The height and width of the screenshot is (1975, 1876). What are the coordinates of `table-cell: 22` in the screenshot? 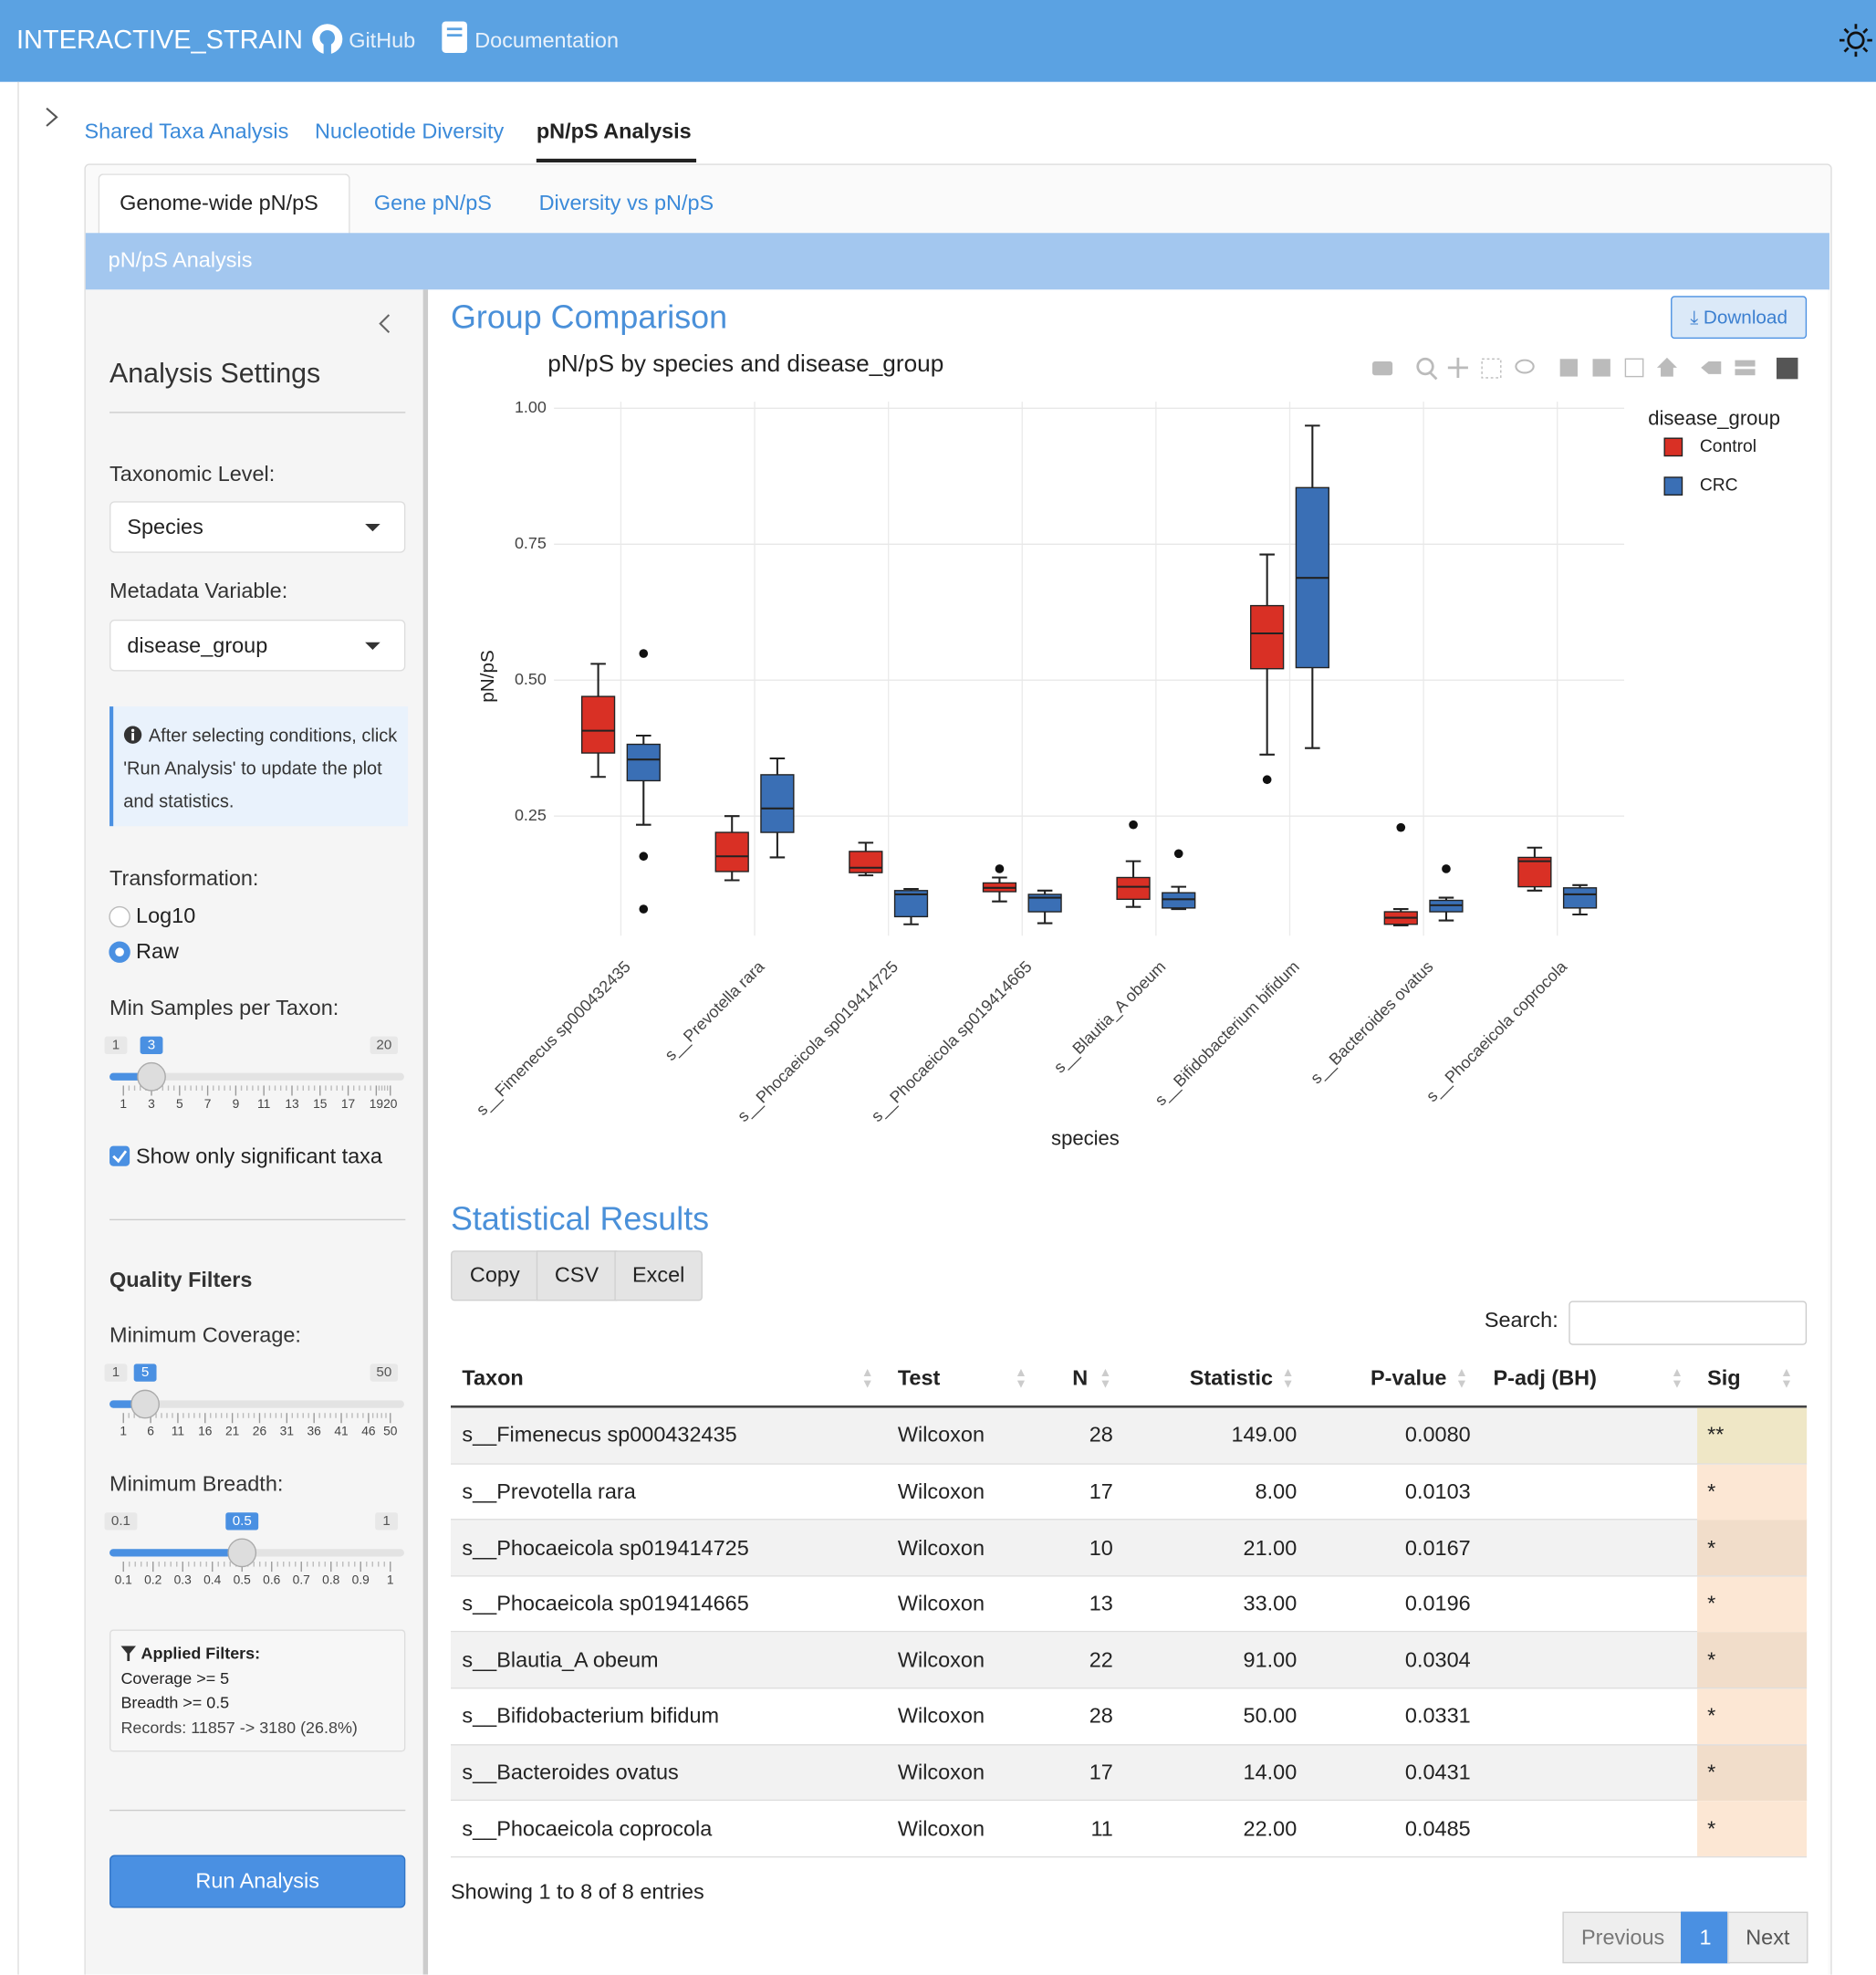 It's located at (1101, 1659).